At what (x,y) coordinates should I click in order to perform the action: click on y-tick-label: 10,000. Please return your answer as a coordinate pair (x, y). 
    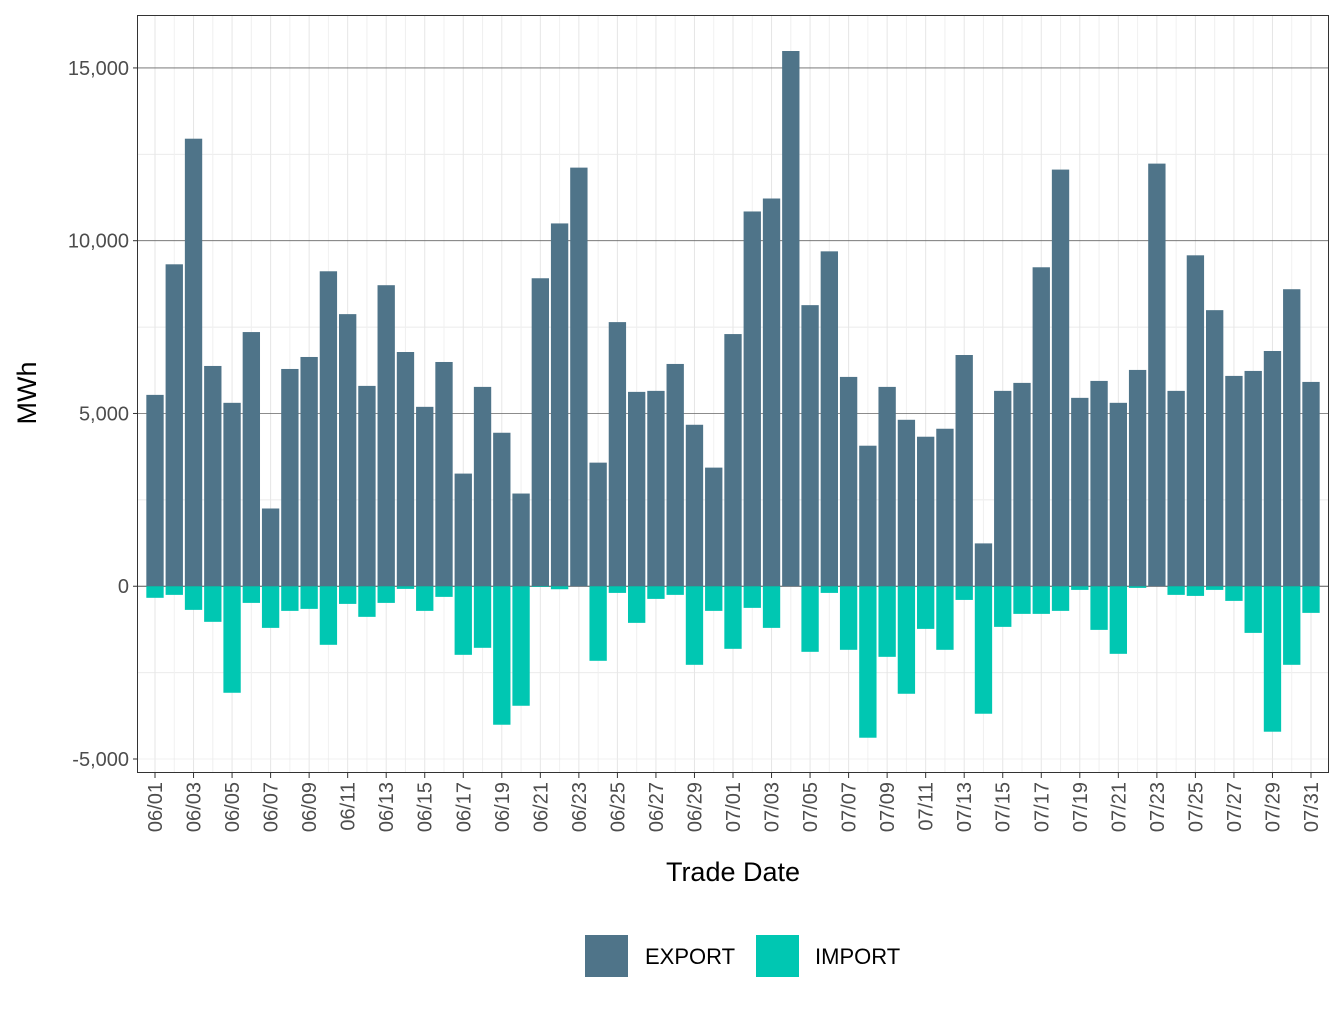
    Looking at the image, I should click on (98, 242).